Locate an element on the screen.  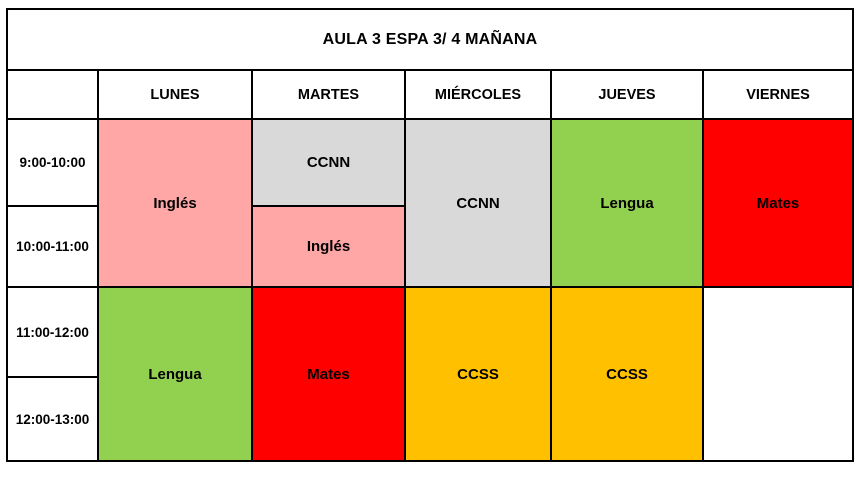
time-slot-12-13: 12:00-13:00 is located at coordinates (52, 419).